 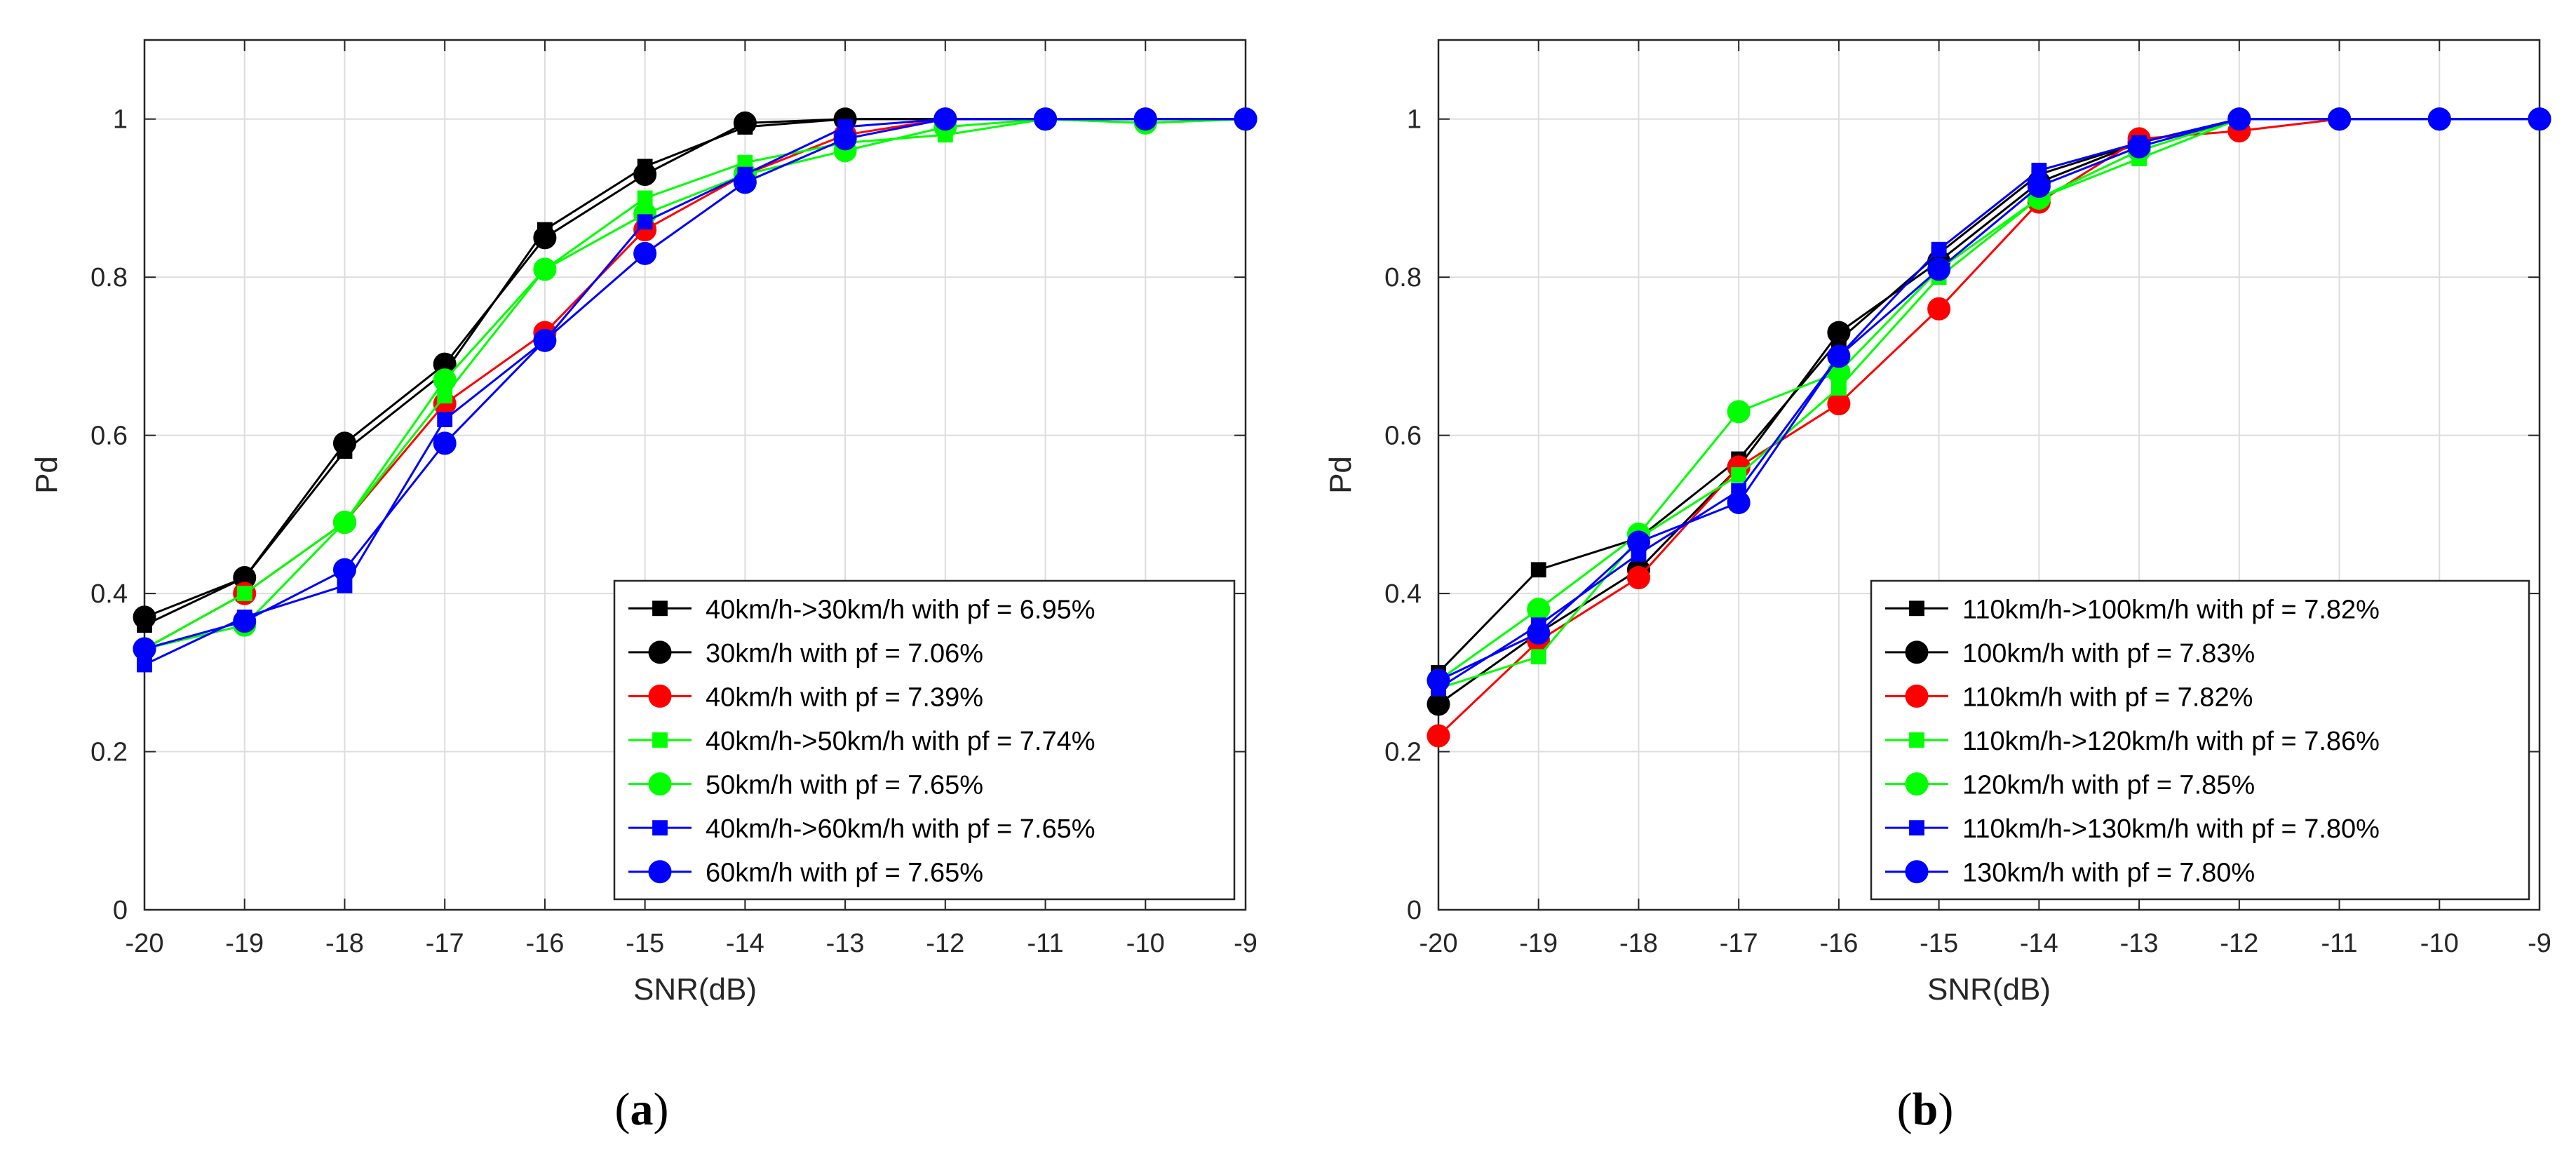 I want to click on legend-label: 40km/h->60km/h with pf = 7.65%, so click(x=900, y=829).